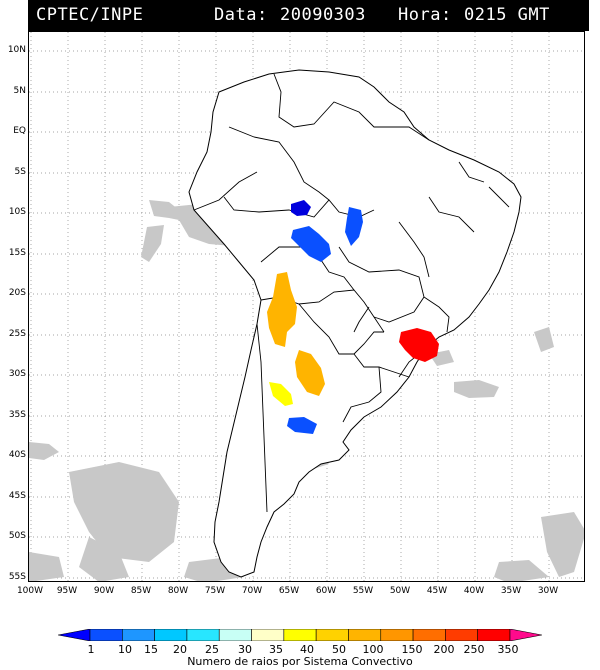 The image size is (600, 670). I want to click on colorbar-label: 150, so click(412, 649).